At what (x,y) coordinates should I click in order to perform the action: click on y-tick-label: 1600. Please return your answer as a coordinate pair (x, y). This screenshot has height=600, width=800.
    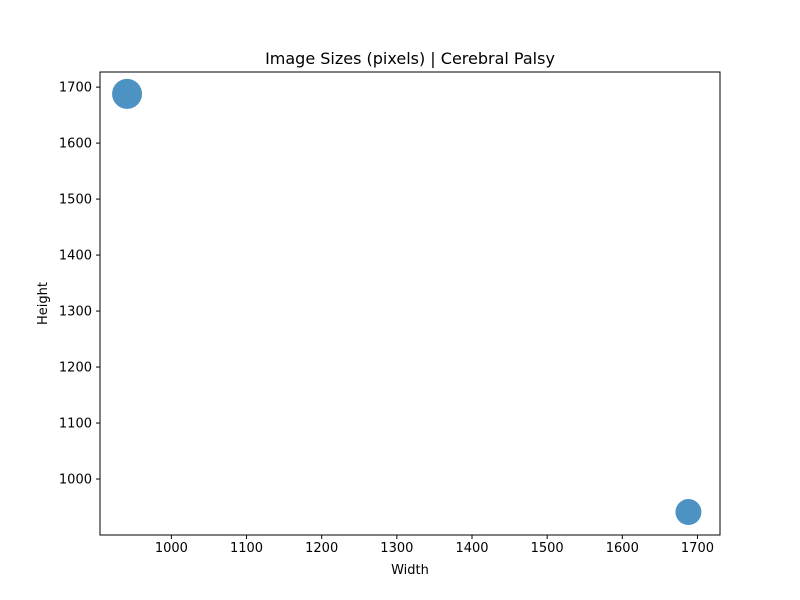
    Looking at the image, I should click on (75, 144).